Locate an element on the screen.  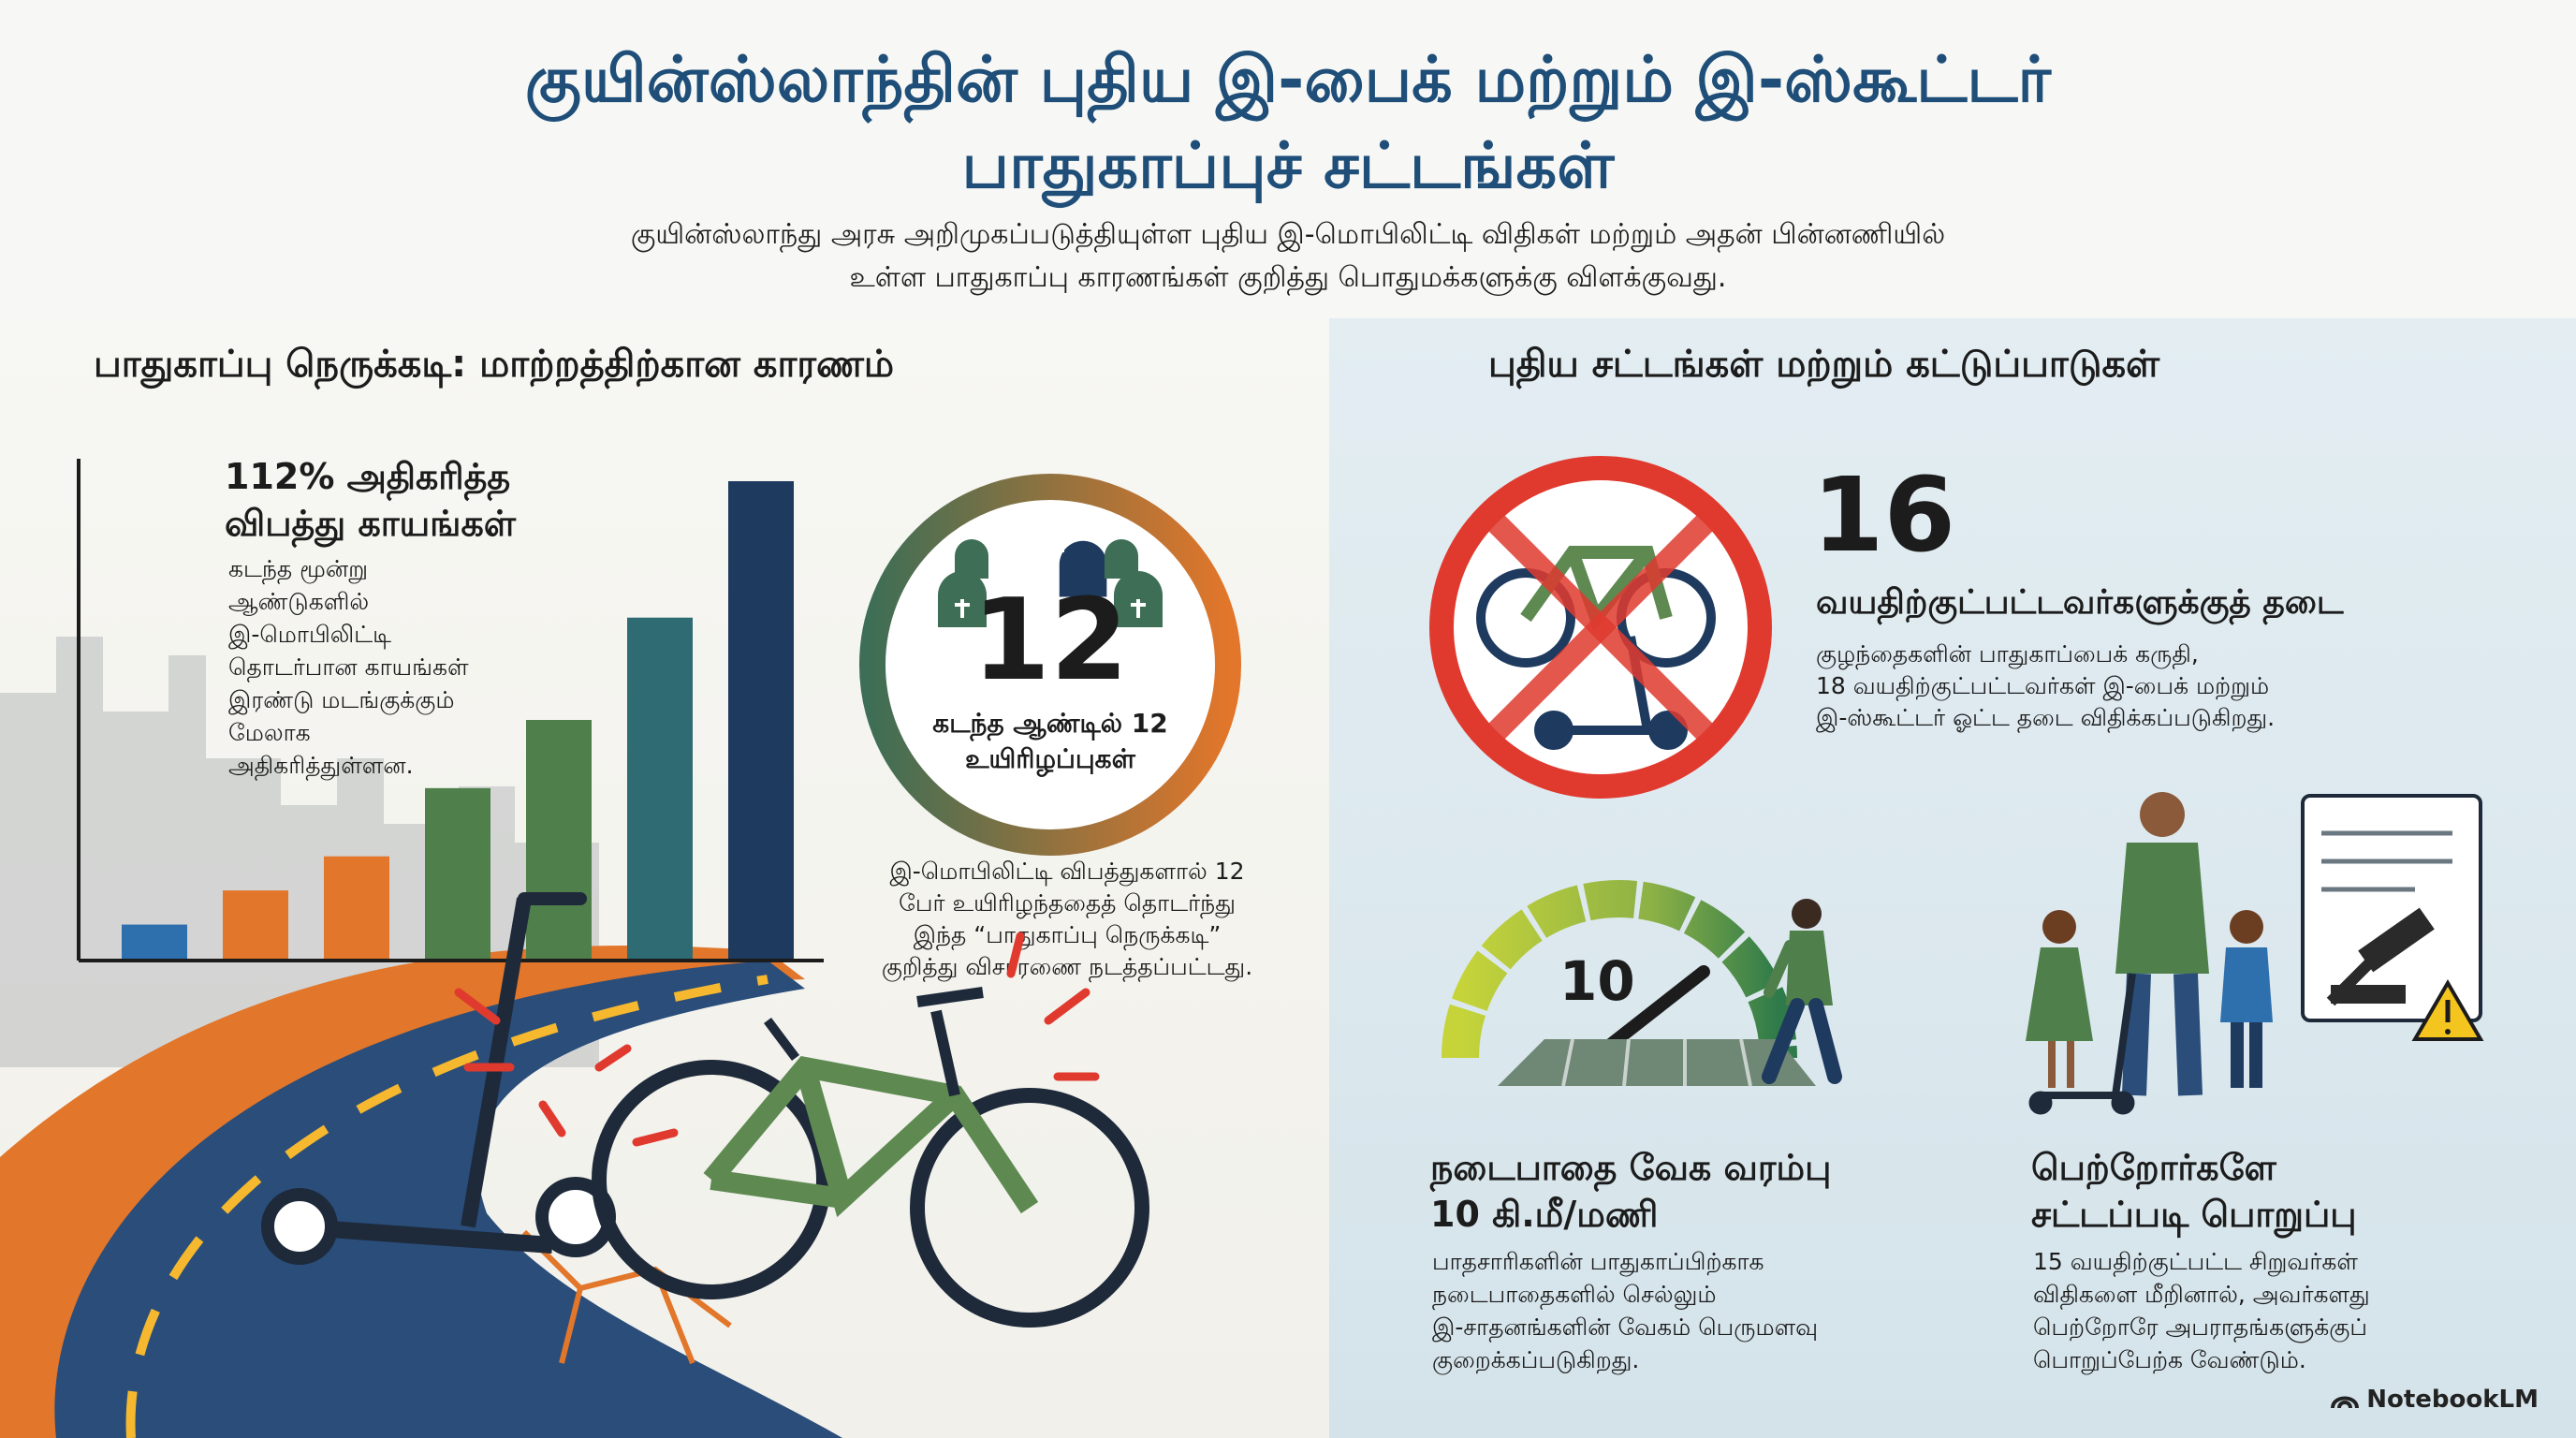
age-limit-description-line: 18 வயதிற்குட்பட்டவர்கள் இ-பைக் மற்றும் is located at coordinates (2043, 685).